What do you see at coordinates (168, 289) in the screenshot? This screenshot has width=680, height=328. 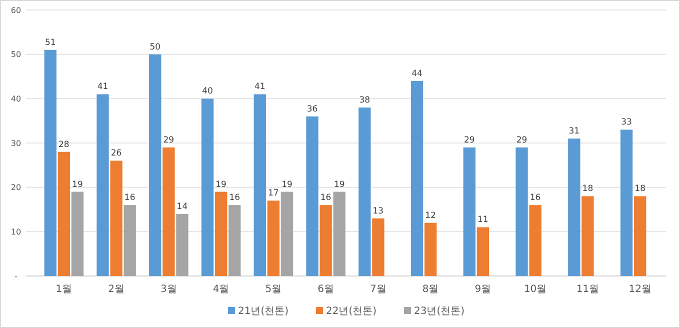 I see `x-tick-label: 3월` at bounding box center [168, 289].